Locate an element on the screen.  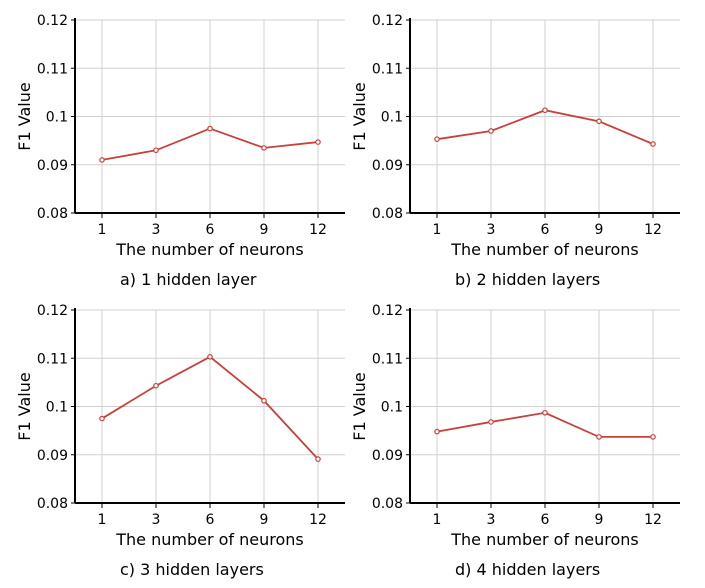
panel-caption: a) 1 hidden layer is located at coordinates (188, 279).